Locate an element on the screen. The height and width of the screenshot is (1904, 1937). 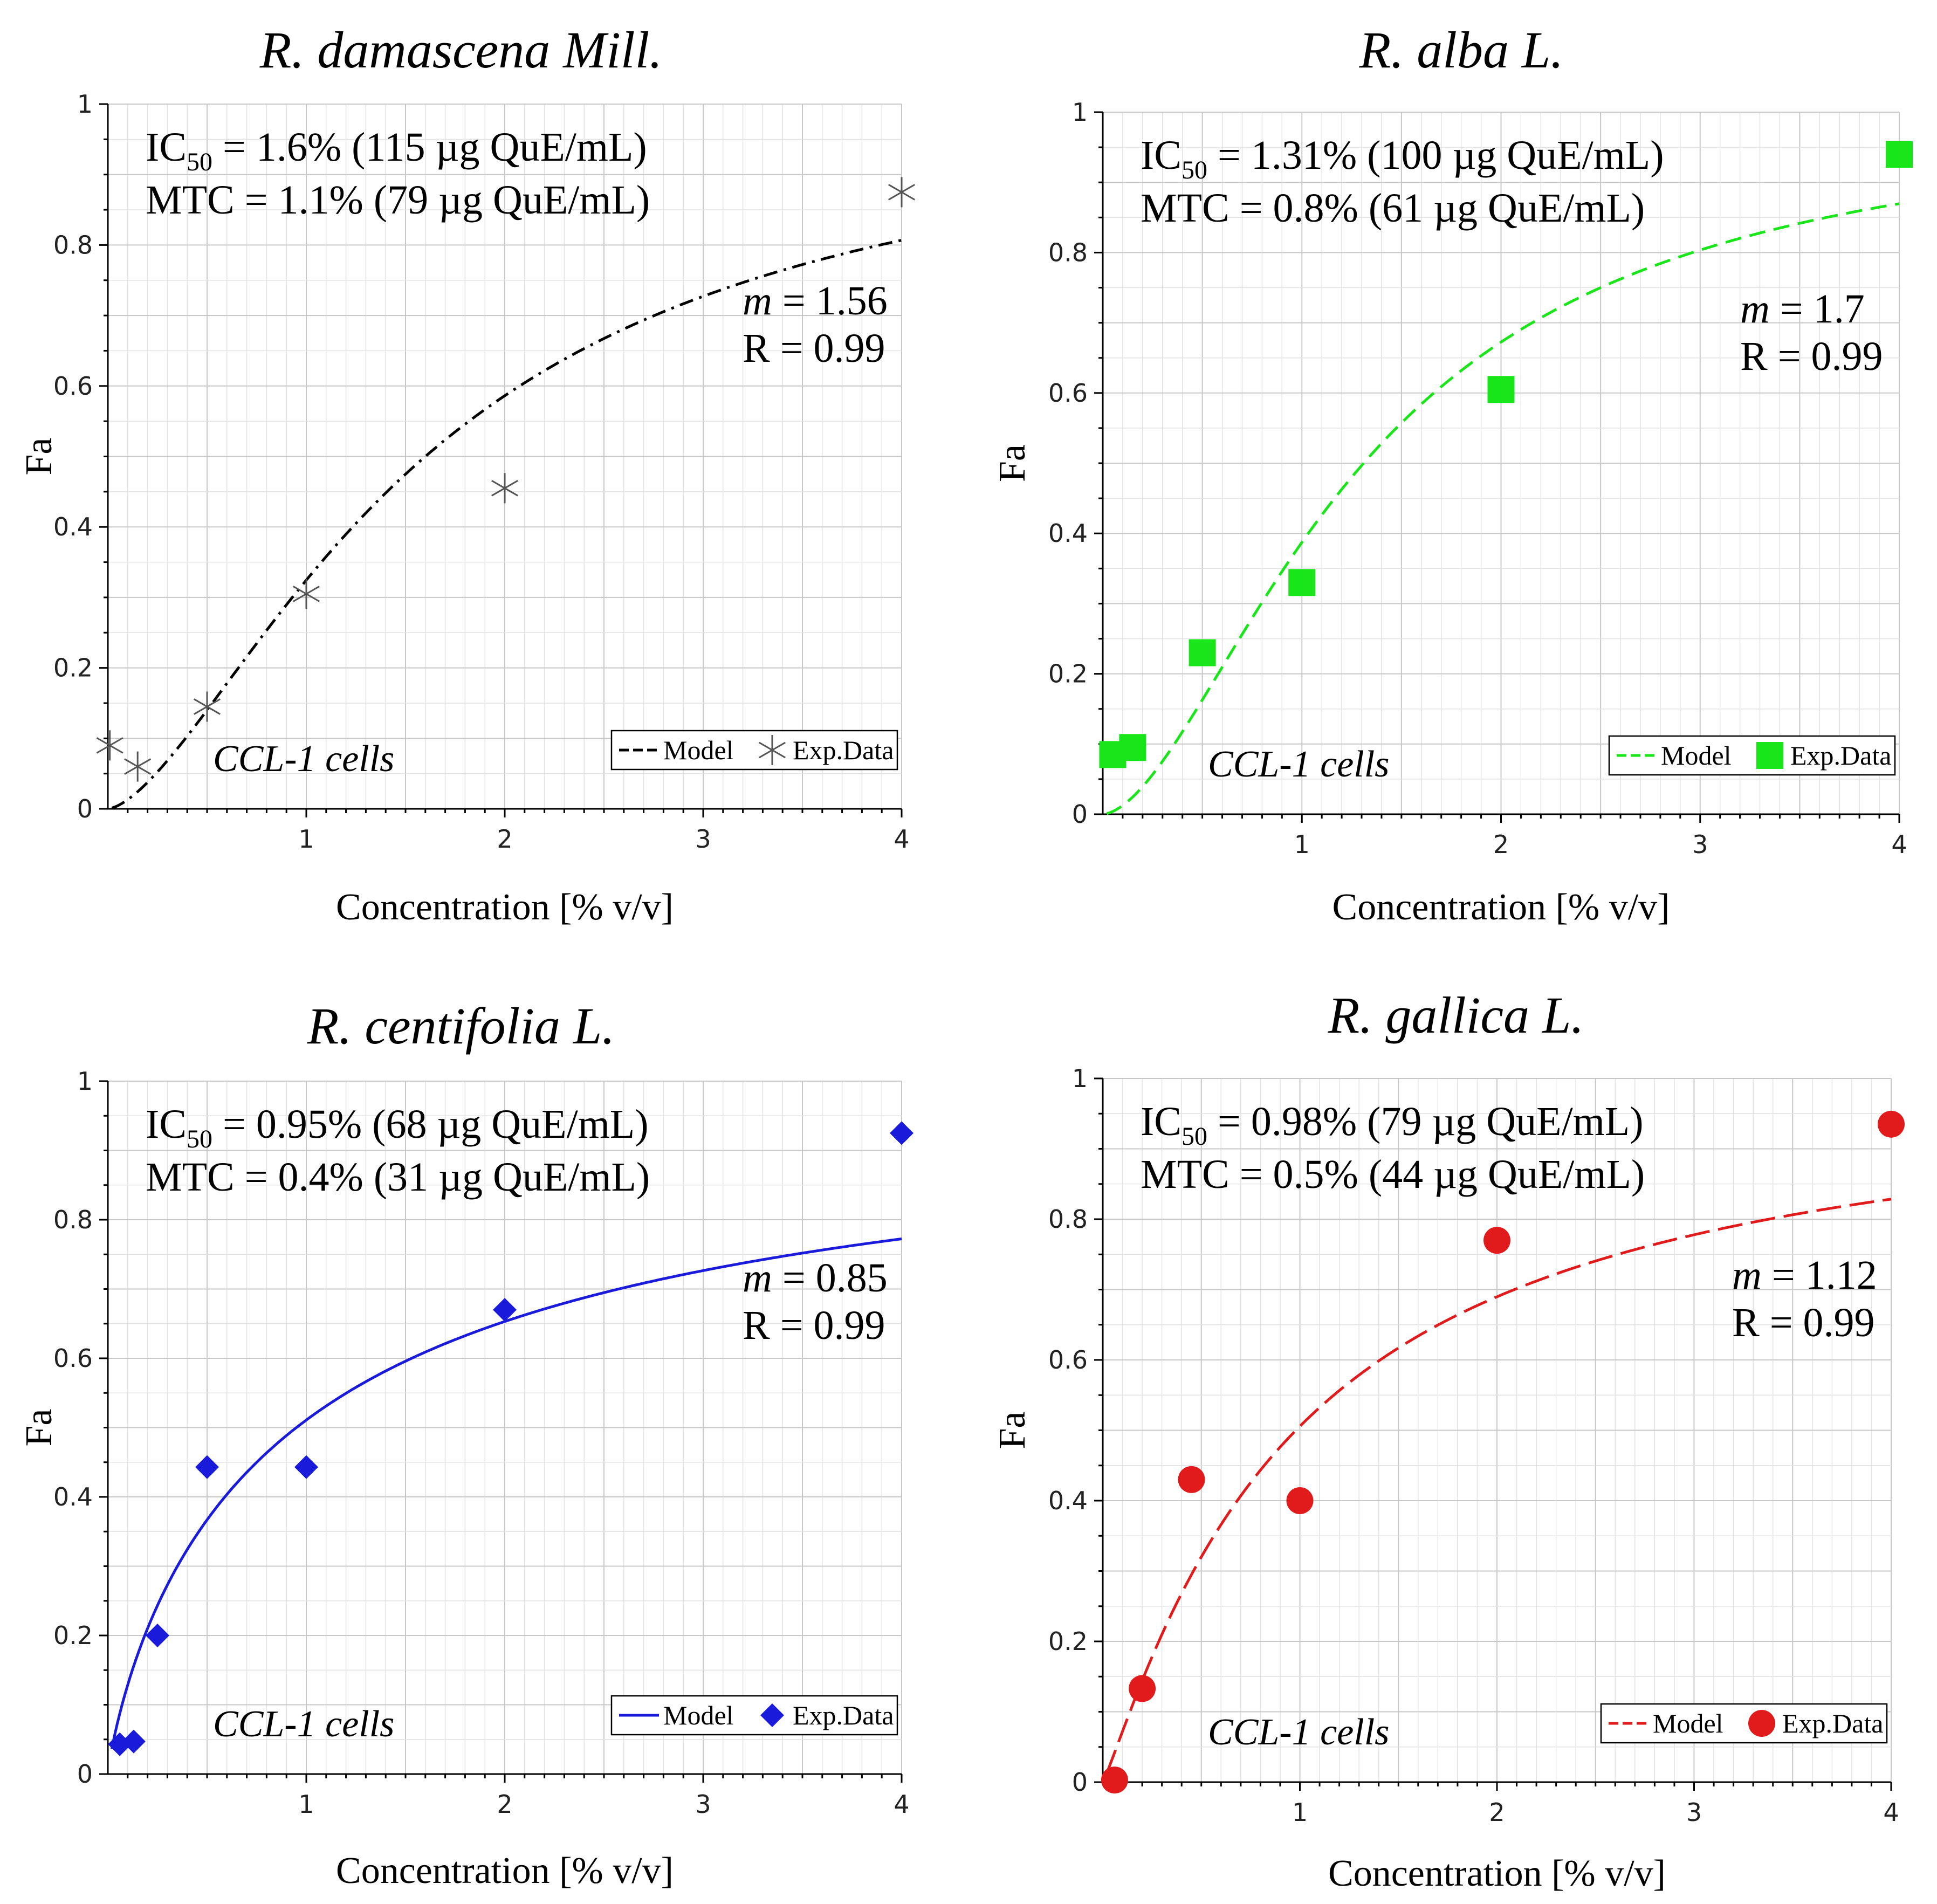
mtc-annotation: MTC = 0.5% (44 µg QuE/mL) is located at coordinates (1393, 1174).